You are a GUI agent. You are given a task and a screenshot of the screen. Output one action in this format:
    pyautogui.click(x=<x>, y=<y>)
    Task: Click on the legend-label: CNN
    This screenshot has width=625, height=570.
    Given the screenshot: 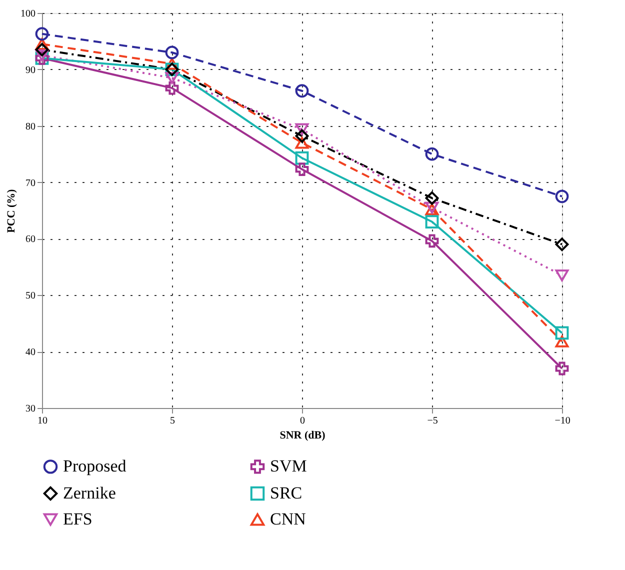 What is the action you would take?
    pyautogui.click(x=288, y=519)
    